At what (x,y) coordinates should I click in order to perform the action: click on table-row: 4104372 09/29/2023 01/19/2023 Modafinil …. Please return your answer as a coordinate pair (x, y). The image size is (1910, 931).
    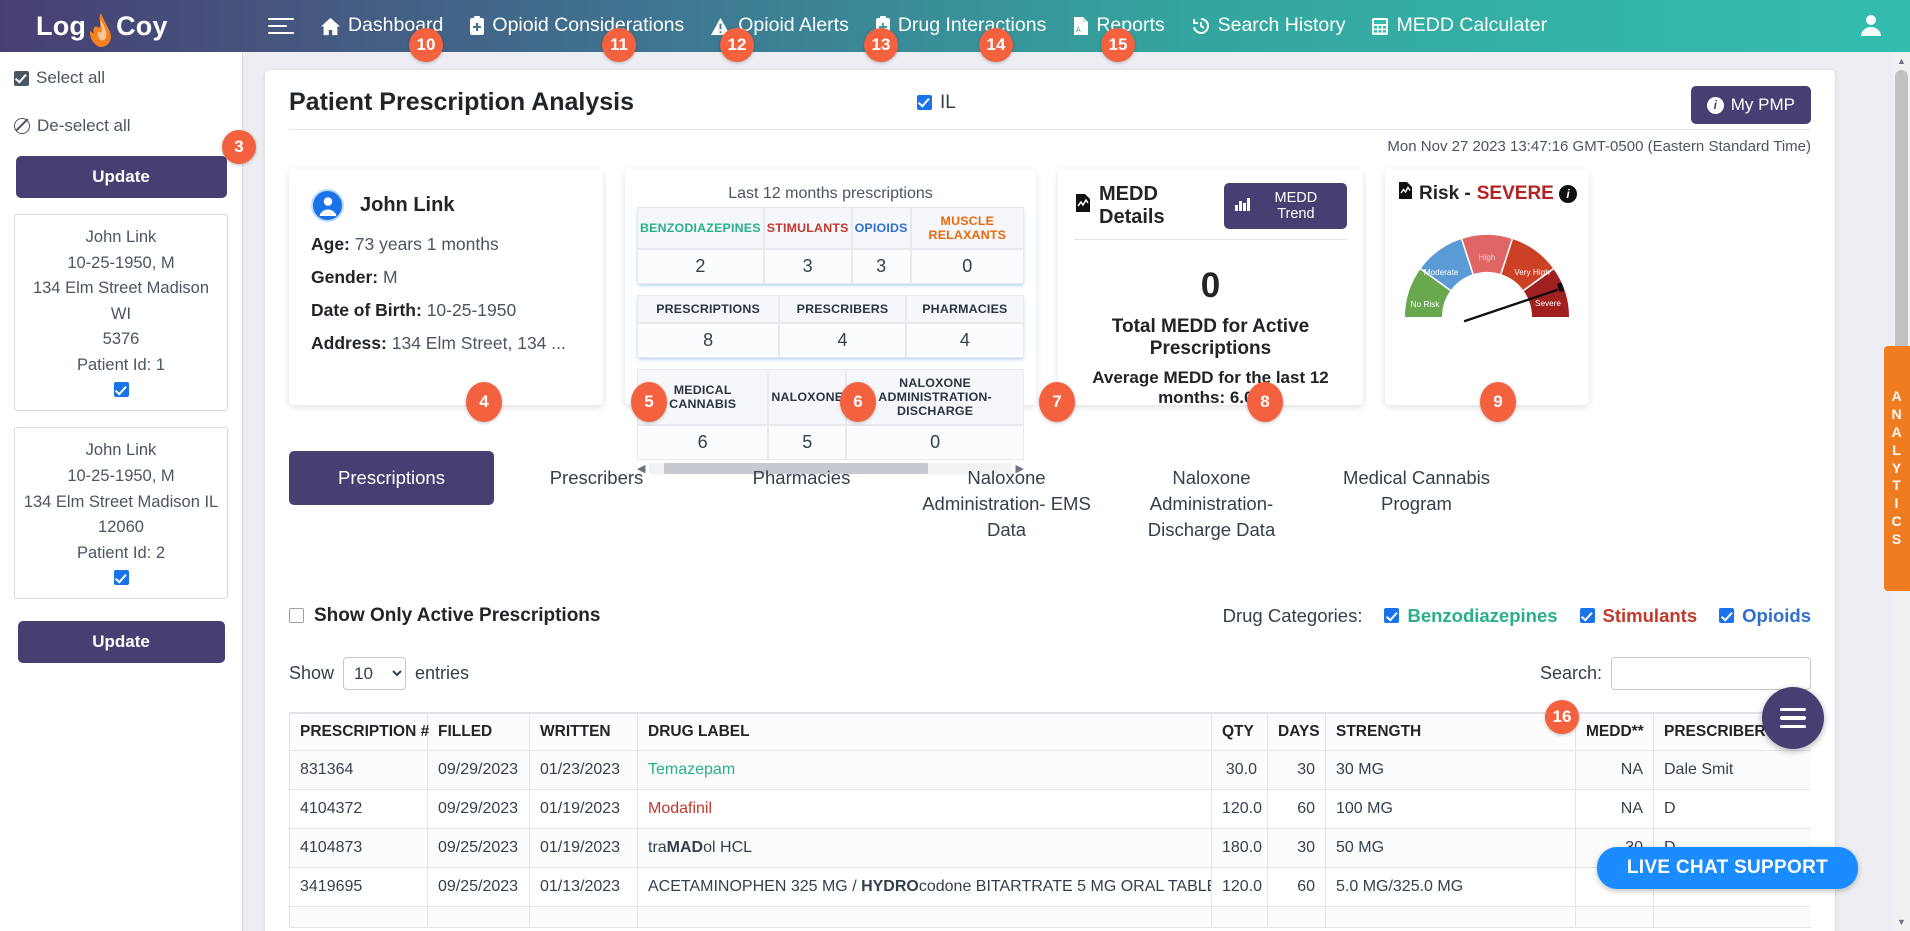
    Looking at the image, I should click on (1050, 808).